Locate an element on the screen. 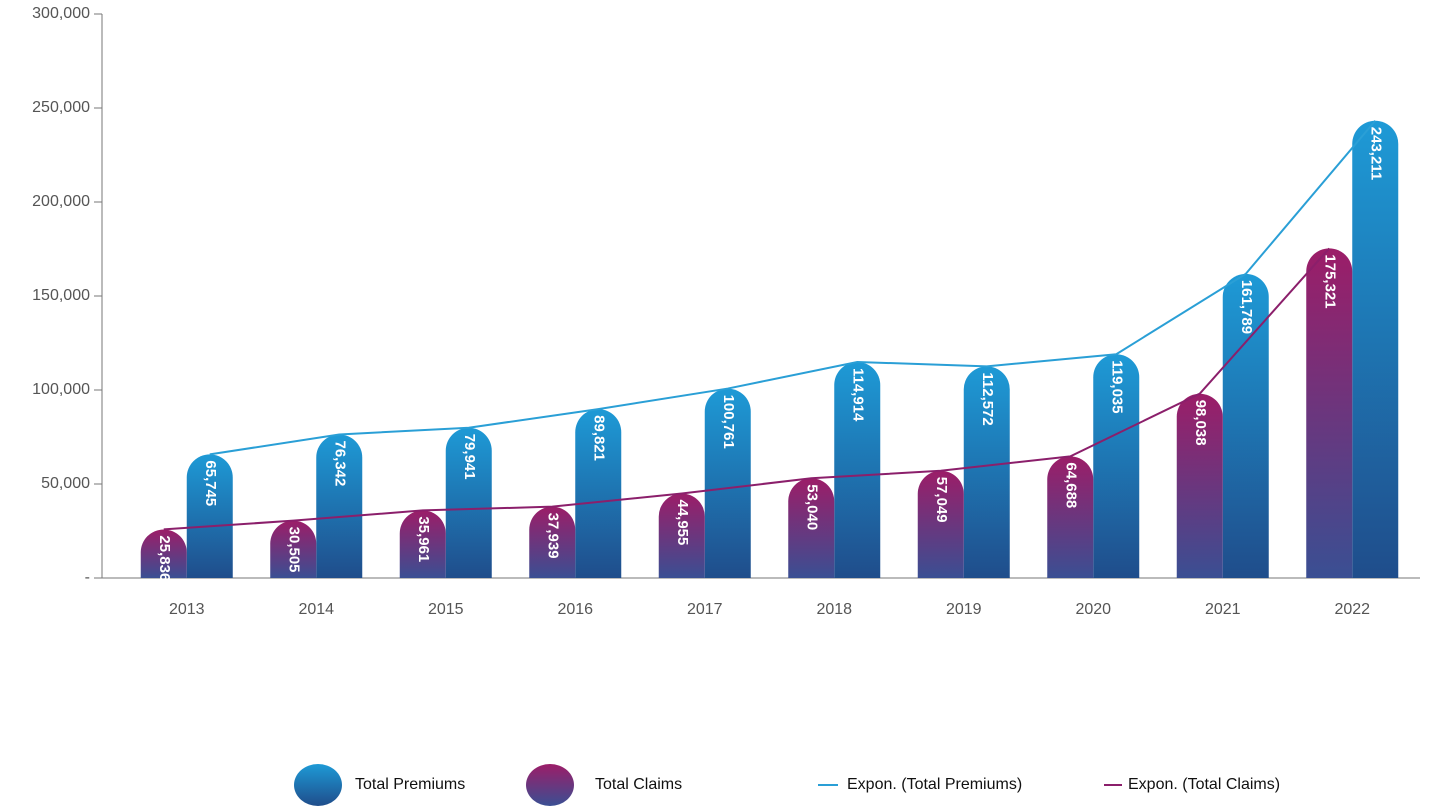  value-label: 53,040 is located at coordinates (811, 507).